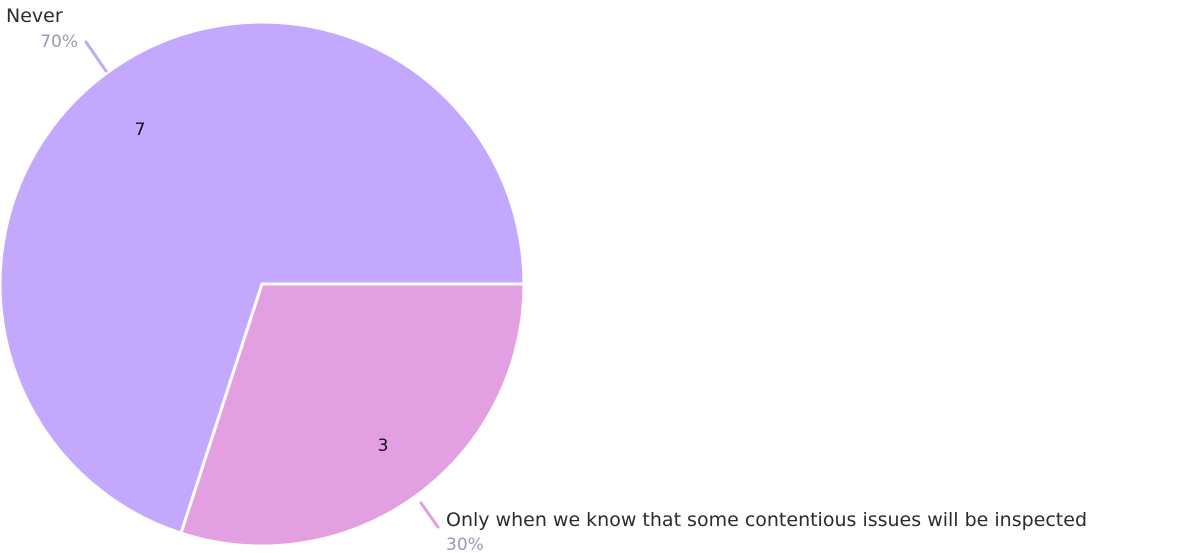 The image size is (1177, 553). What do you see at coordinates (465, 544) in the screenshot?
I see `slice-percent-label-2: 30%` at bounding box center [465, 544].